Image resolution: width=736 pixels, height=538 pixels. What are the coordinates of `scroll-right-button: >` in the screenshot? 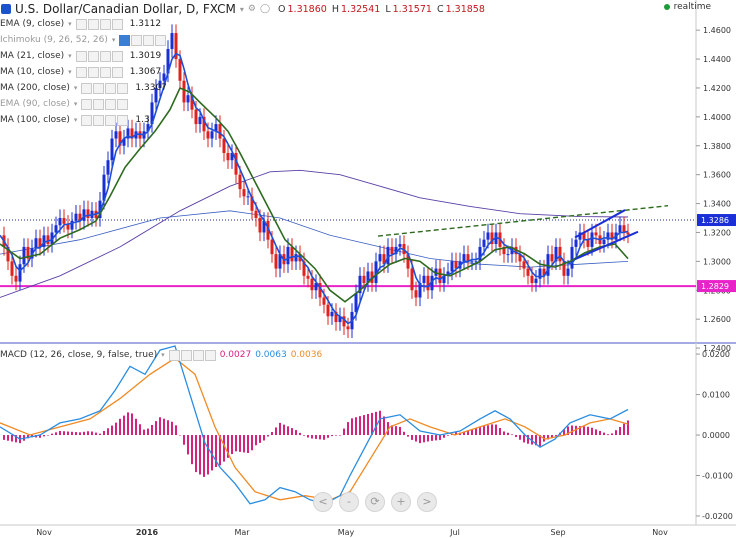 It's located at (427, 502).